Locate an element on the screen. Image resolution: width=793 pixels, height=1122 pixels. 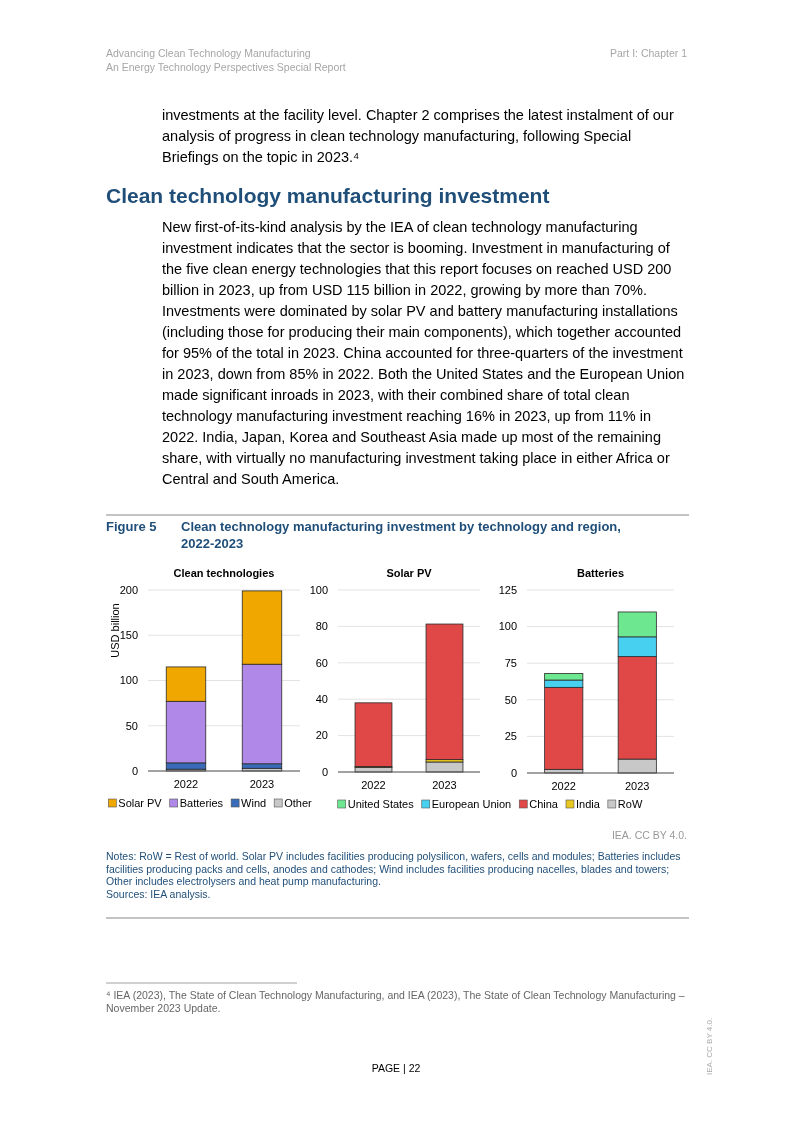
y-tick-label: 80 is located at coordinates (321, 626).